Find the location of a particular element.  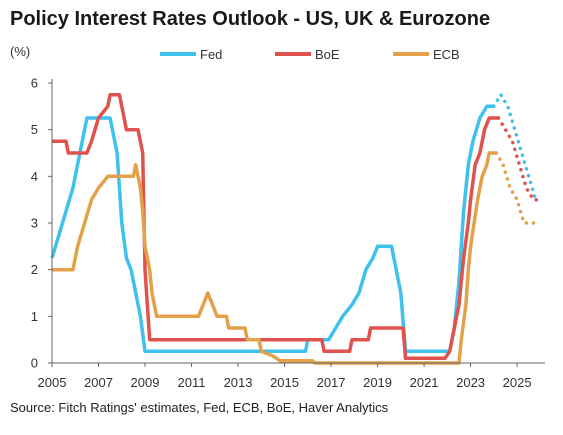

series-forecast-fed is located at coordinates (515, 146).